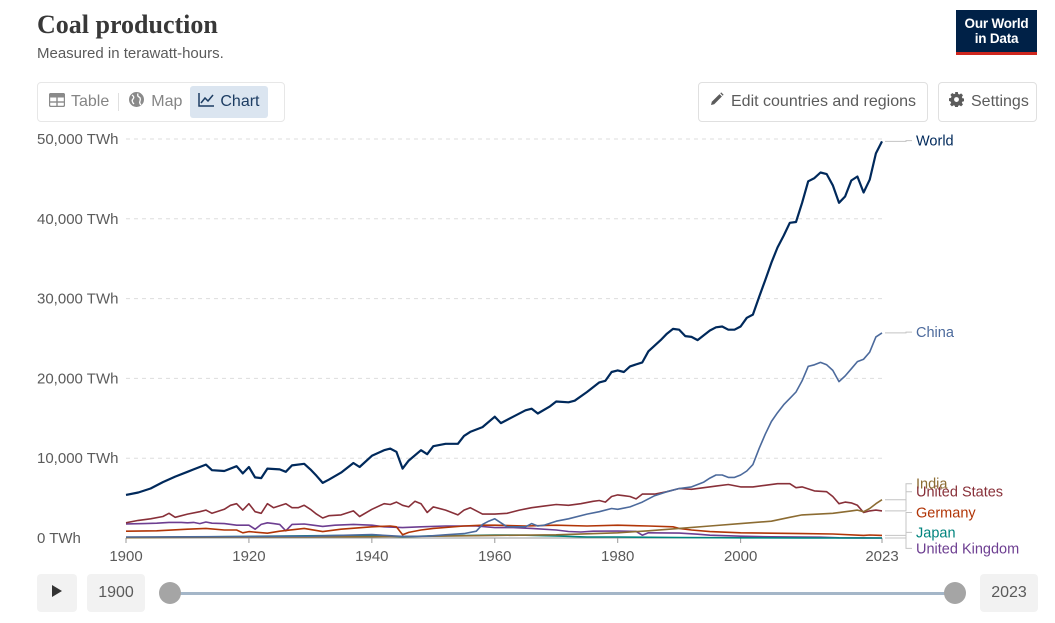 The height and width of the screenshot is (623, 1055). I want to click on timeline-track, so click(562, 593).